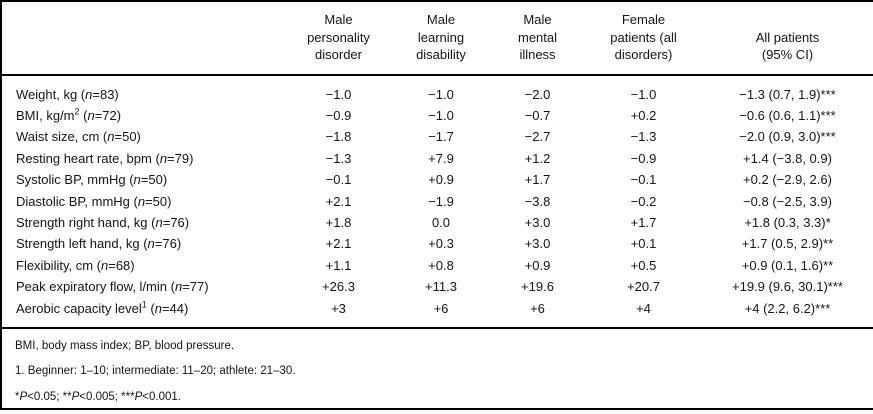 This screenshot has height=414, width=873. What do you see at coordinates (77, 111) in the screenshot?
I see `superscript: 2` at bounding box center [77, 111].